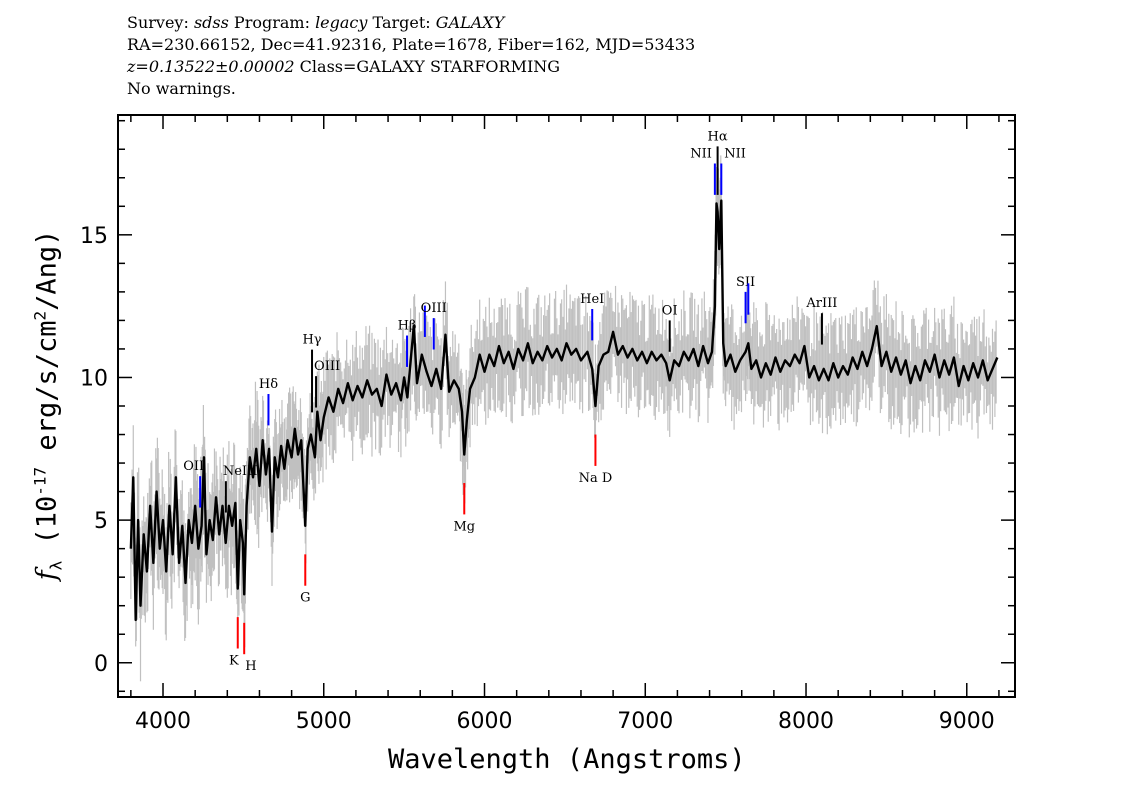  Describe the element at coordinates (40, 315) in the screenshot. I see `y-label-exp2: 2` at that location.